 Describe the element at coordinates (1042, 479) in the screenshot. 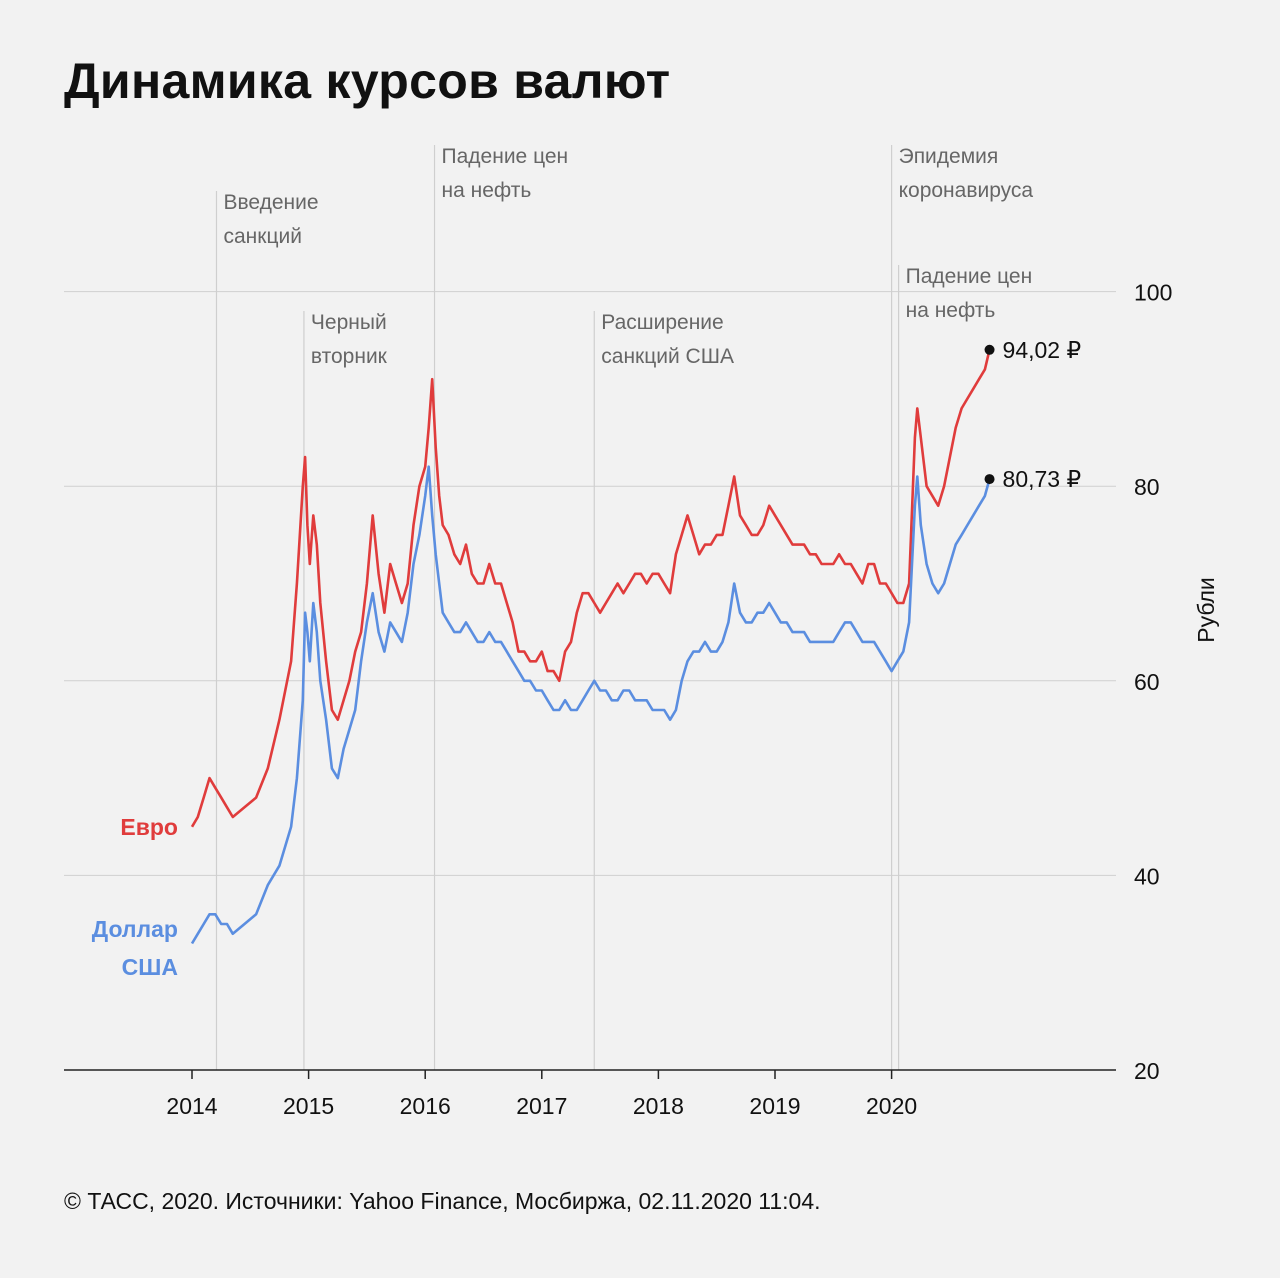

I see `end-value-label: 80,73 ₽` at that location.